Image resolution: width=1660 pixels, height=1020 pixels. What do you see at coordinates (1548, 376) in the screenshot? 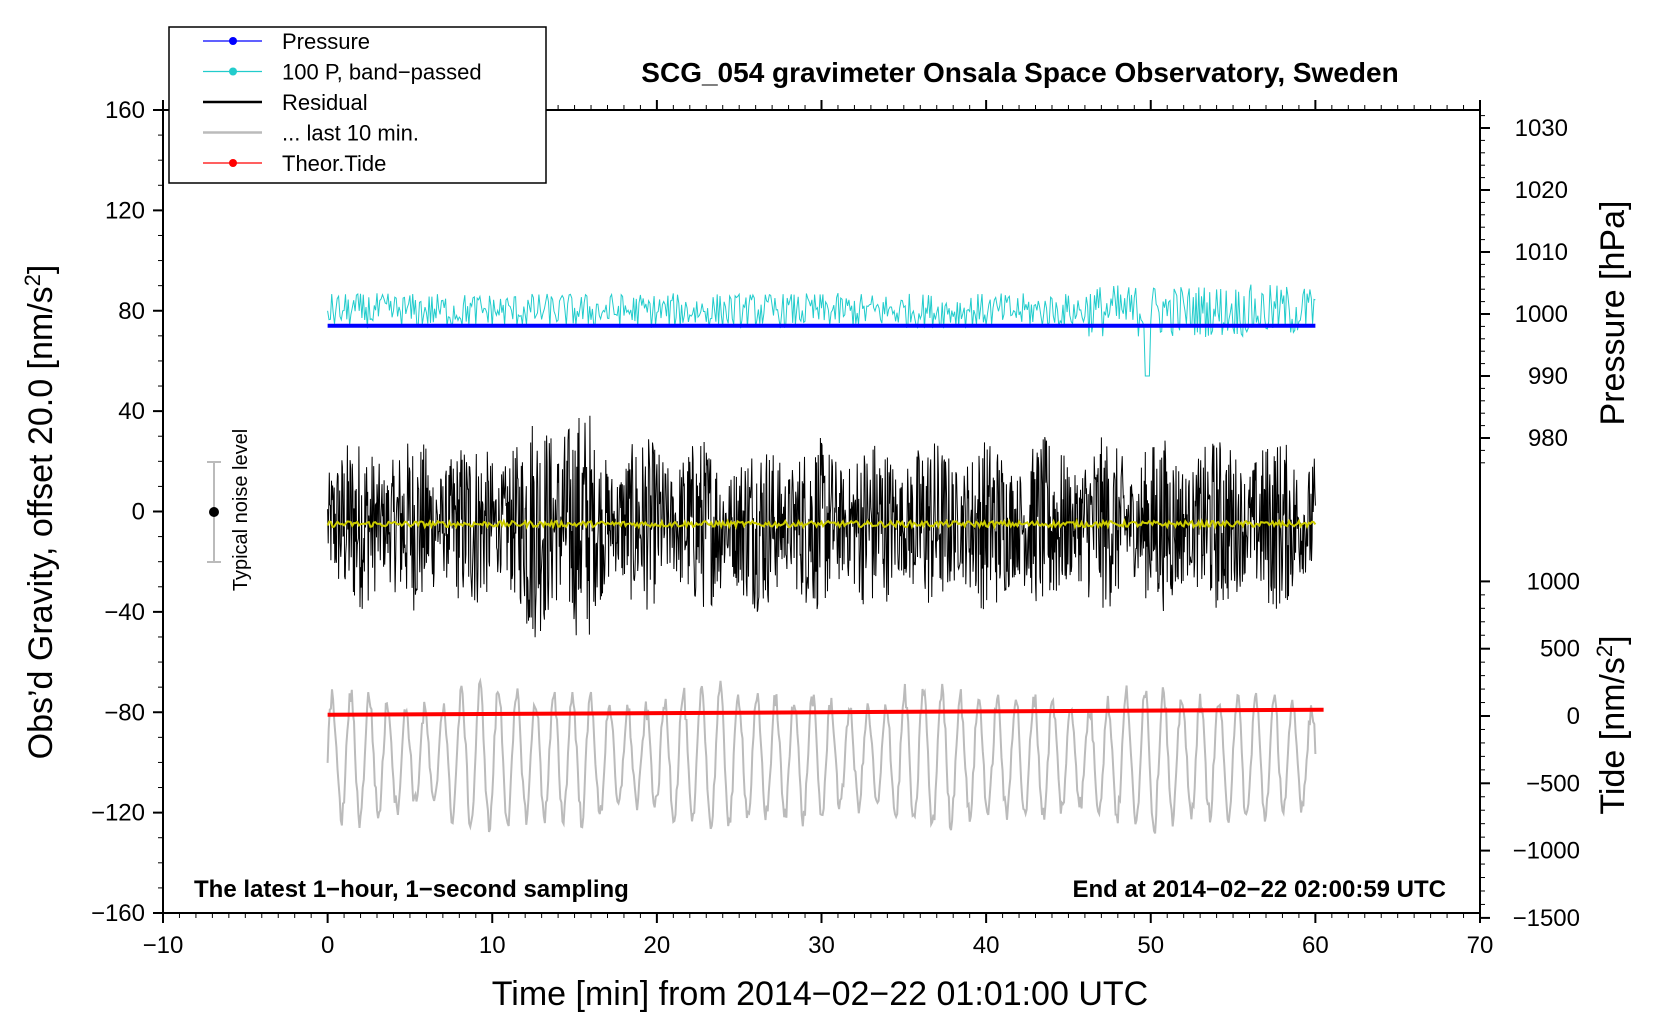
I see `pressure-tick-label: 990` at bounding box center [1548, 376].